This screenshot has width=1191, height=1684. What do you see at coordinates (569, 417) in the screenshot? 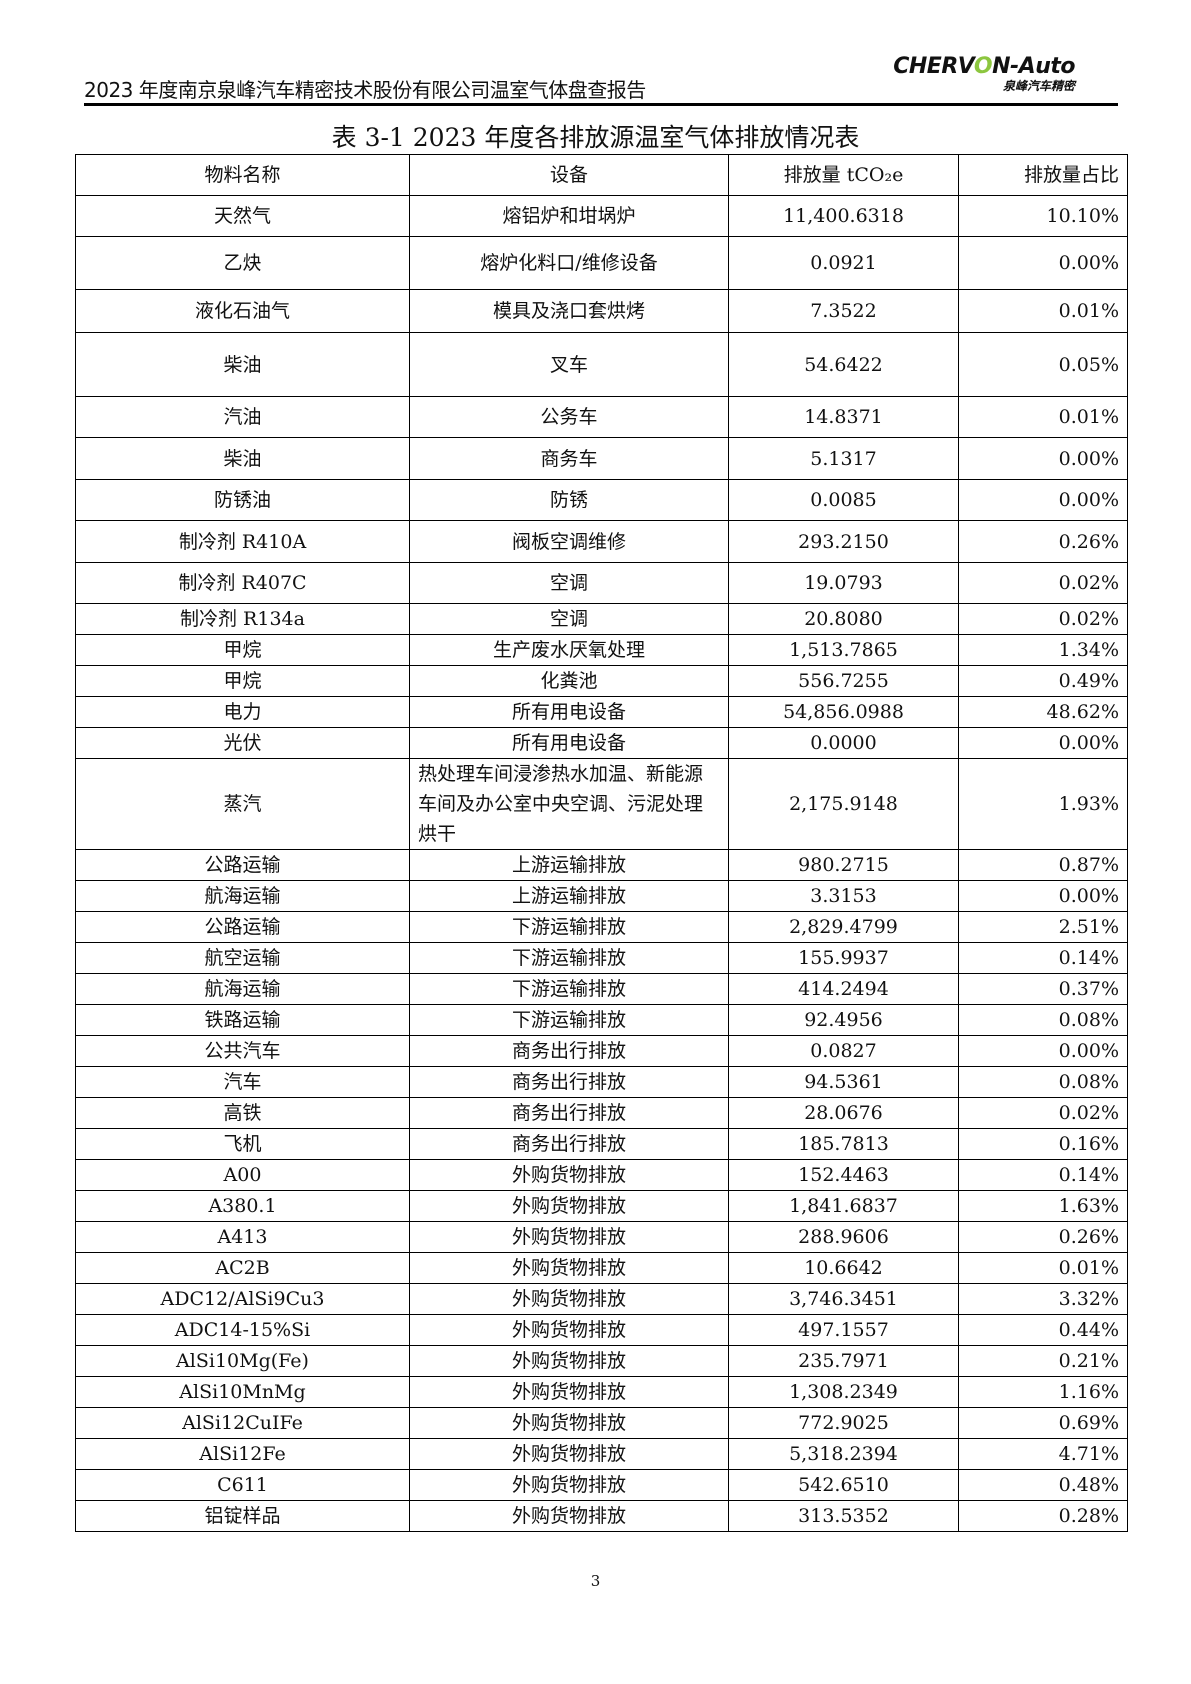
I see `equipment-cell: 公务车` at bounding box center [569, 417].